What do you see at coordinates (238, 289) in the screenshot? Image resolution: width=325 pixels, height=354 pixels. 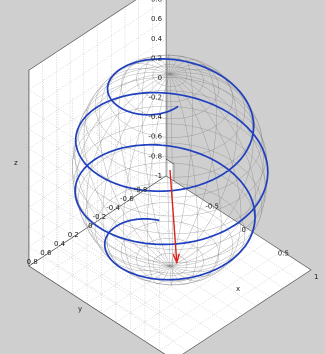 I see `x-axis-label: x` at bounding box center [238, 289].